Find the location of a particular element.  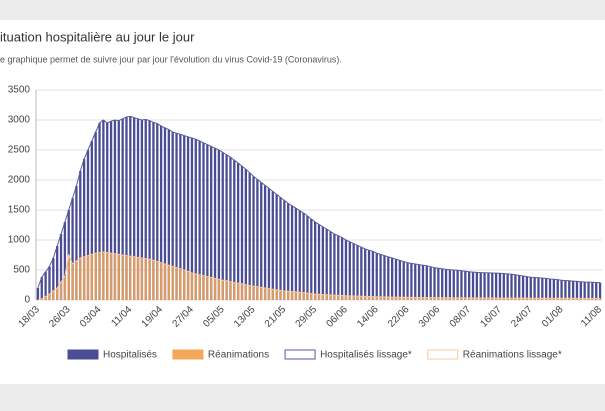

top-bar is located at coordinates (302, 10).